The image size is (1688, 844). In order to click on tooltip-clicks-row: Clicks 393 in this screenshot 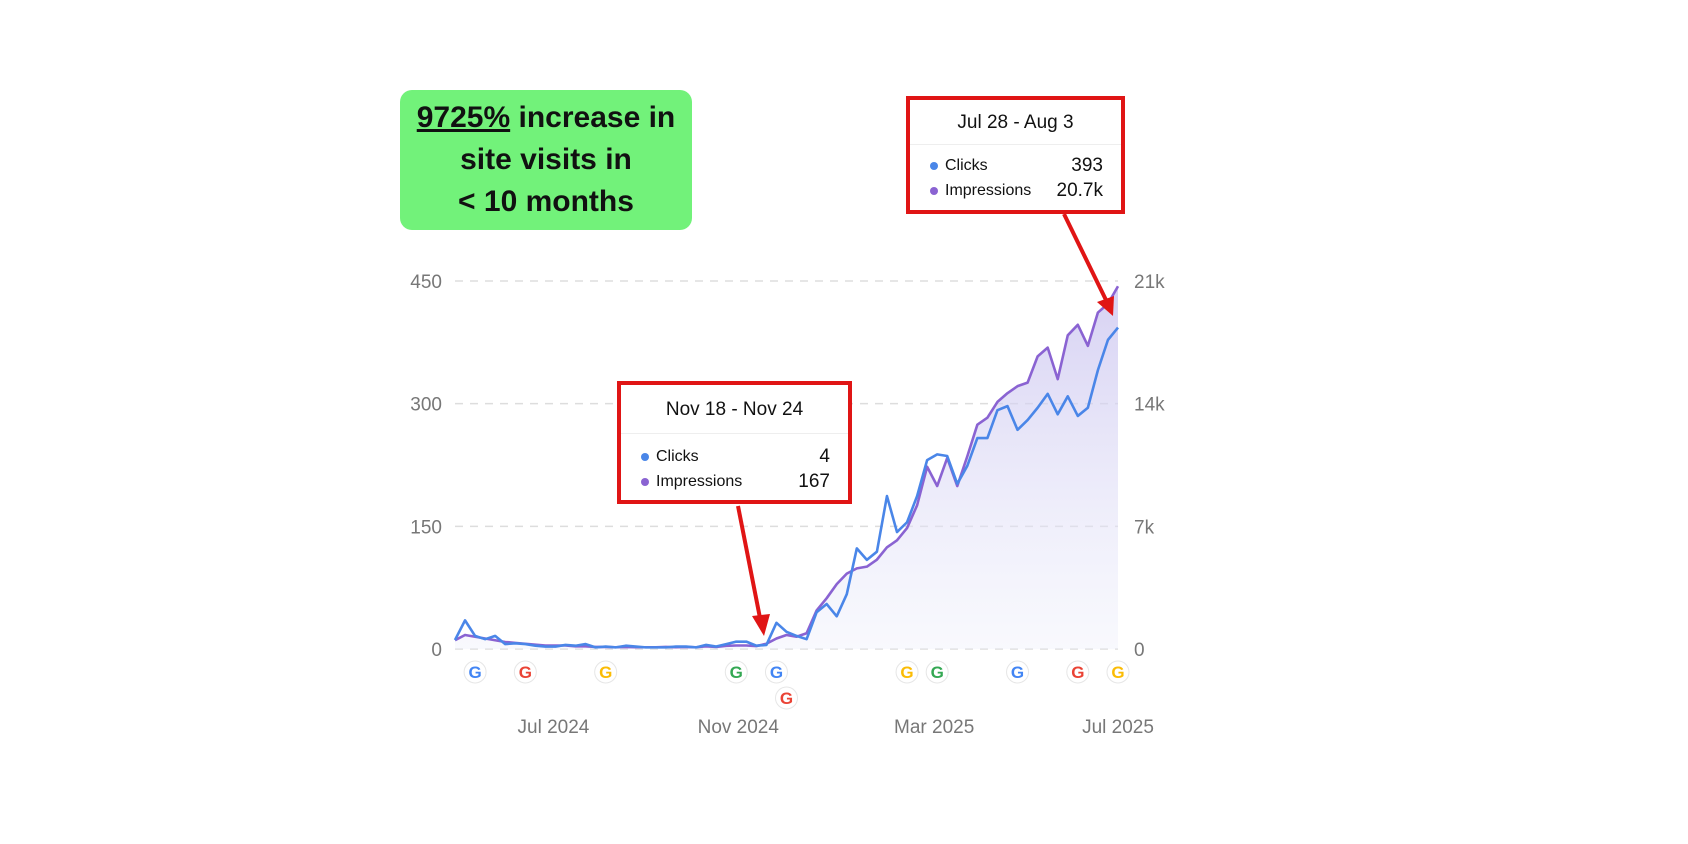, I will do `click(1015, 165)`.